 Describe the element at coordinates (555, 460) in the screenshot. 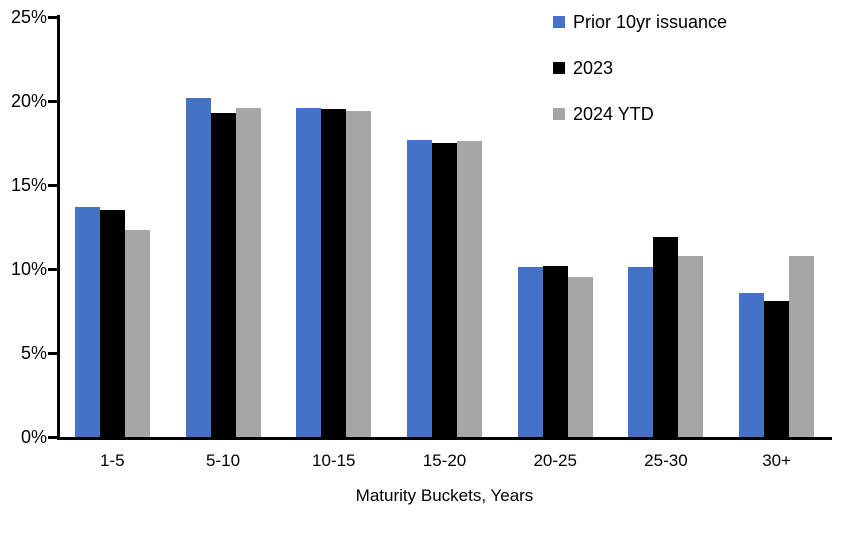

I see `x-tick-label-20-25: 20-25` at that location.